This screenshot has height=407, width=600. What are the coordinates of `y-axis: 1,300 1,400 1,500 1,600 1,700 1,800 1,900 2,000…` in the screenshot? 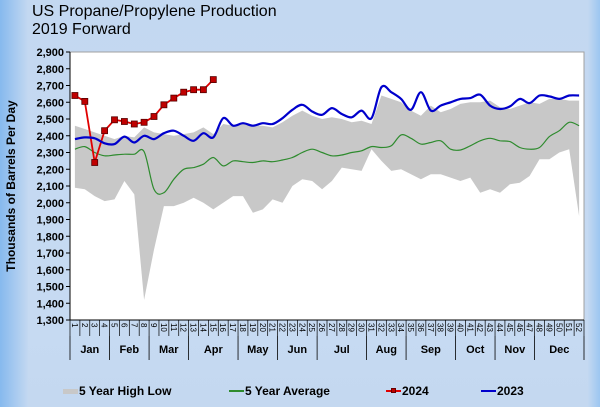 It's located at (53, 187).